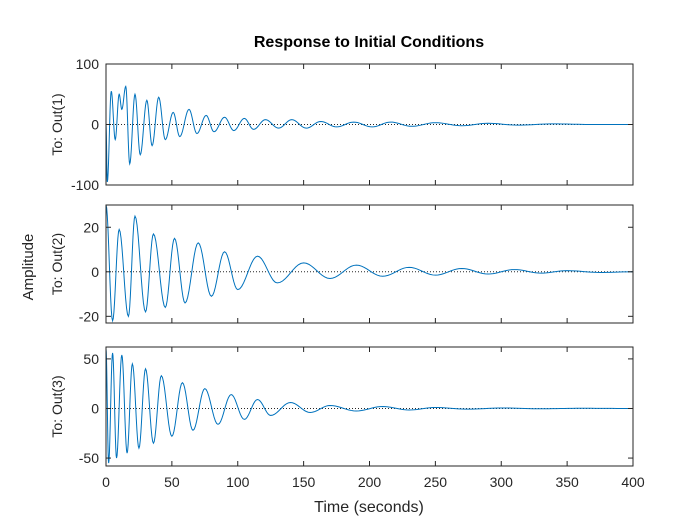  I want to click on x-tick-label: 50, so click(172, 482).